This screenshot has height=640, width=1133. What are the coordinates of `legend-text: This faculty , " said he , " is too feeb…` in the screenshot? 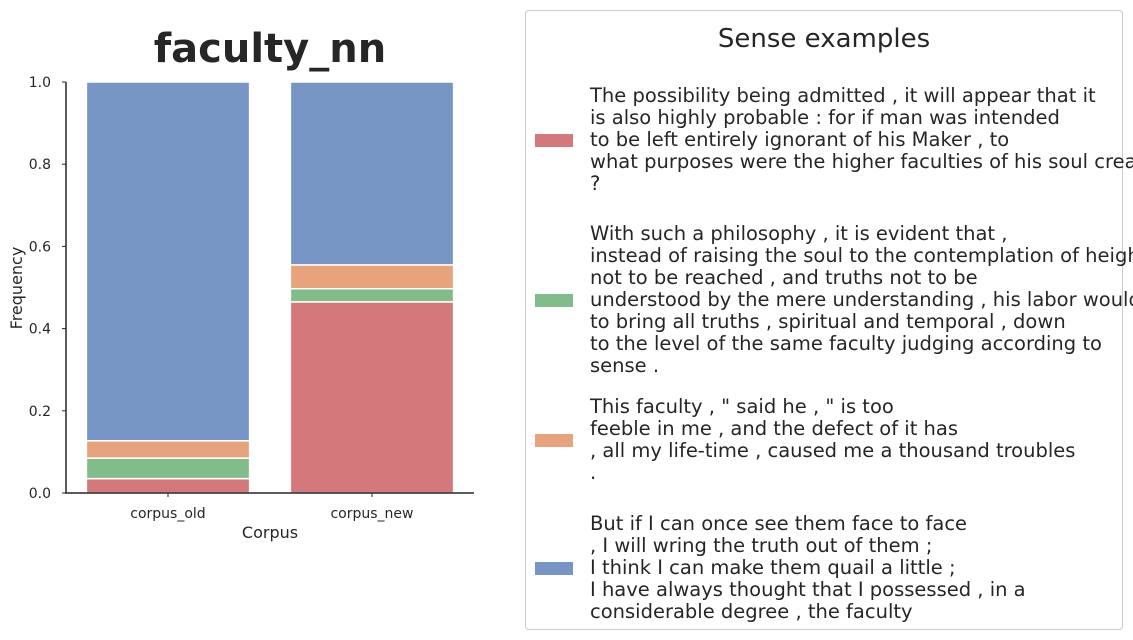 It's located at (833, 439).